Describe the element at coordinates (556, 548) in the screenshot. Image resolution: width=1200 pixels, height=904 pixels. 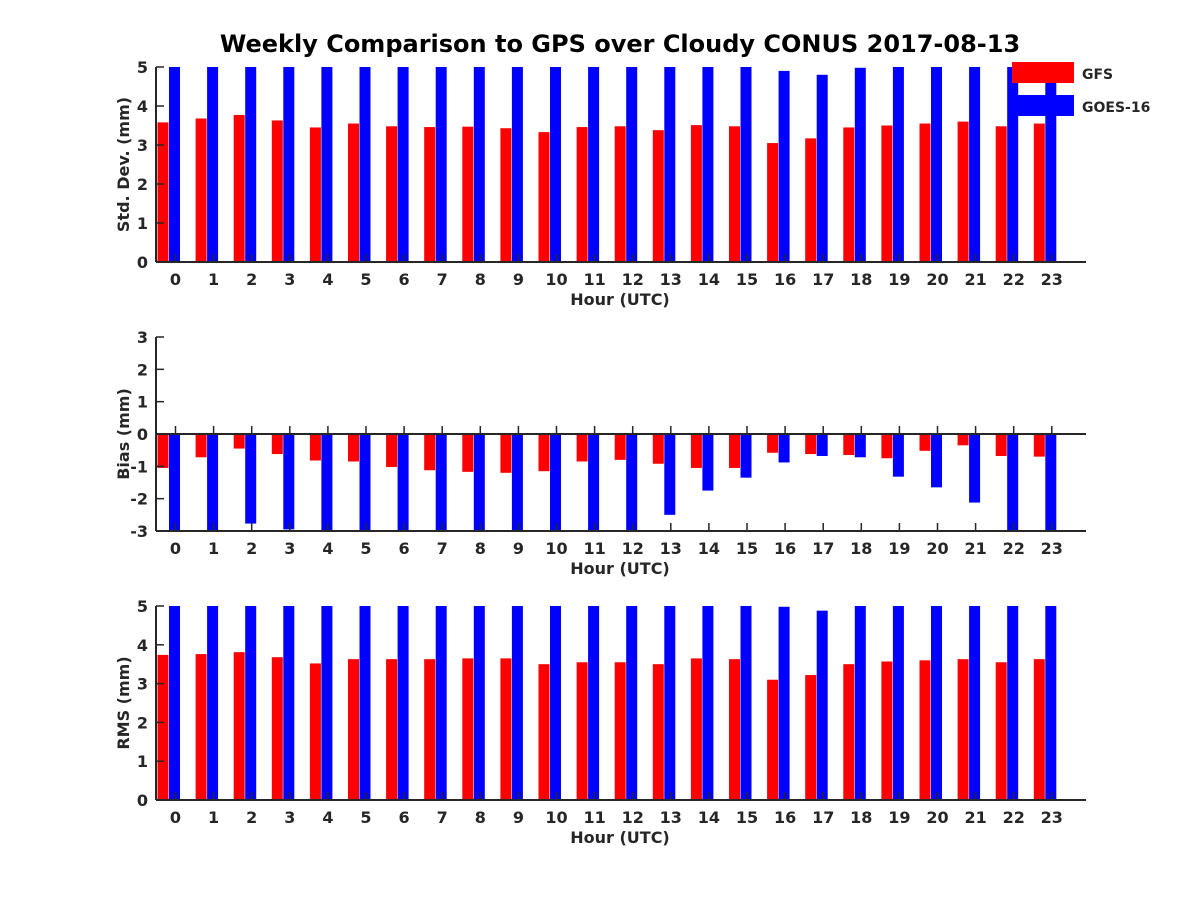
I see `x-tick-label: 10` at that location.